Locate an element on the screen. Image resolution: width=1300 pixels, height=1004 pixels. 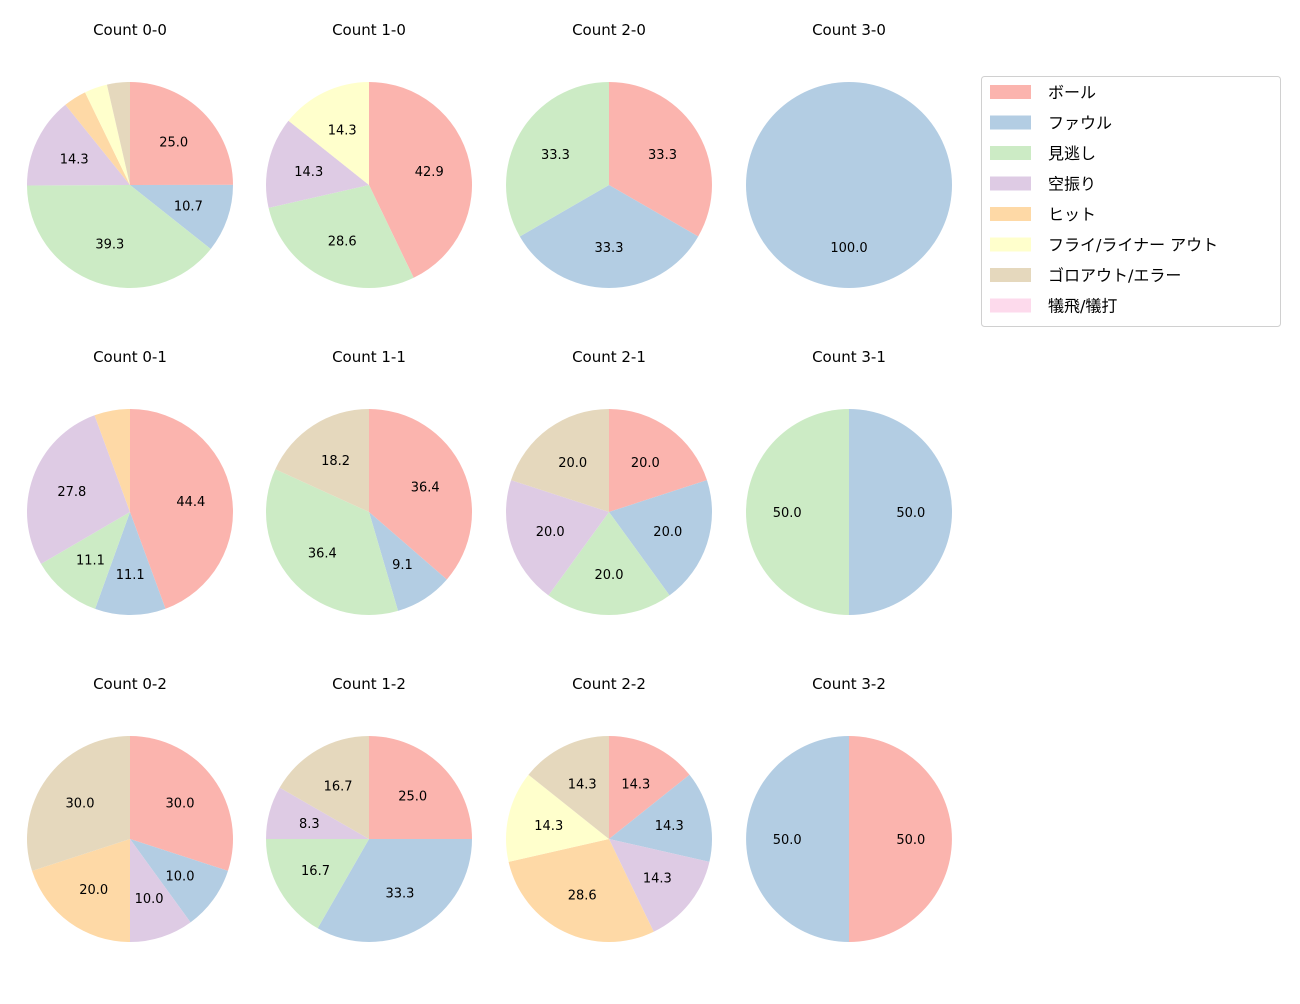
pie-title: Count 0-1 is located at coordinates (130, 357).